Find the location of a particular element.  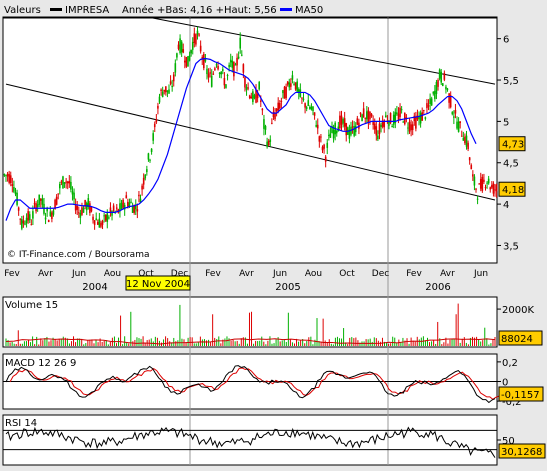

month-label: Dec is located at coordinates (380, 274).